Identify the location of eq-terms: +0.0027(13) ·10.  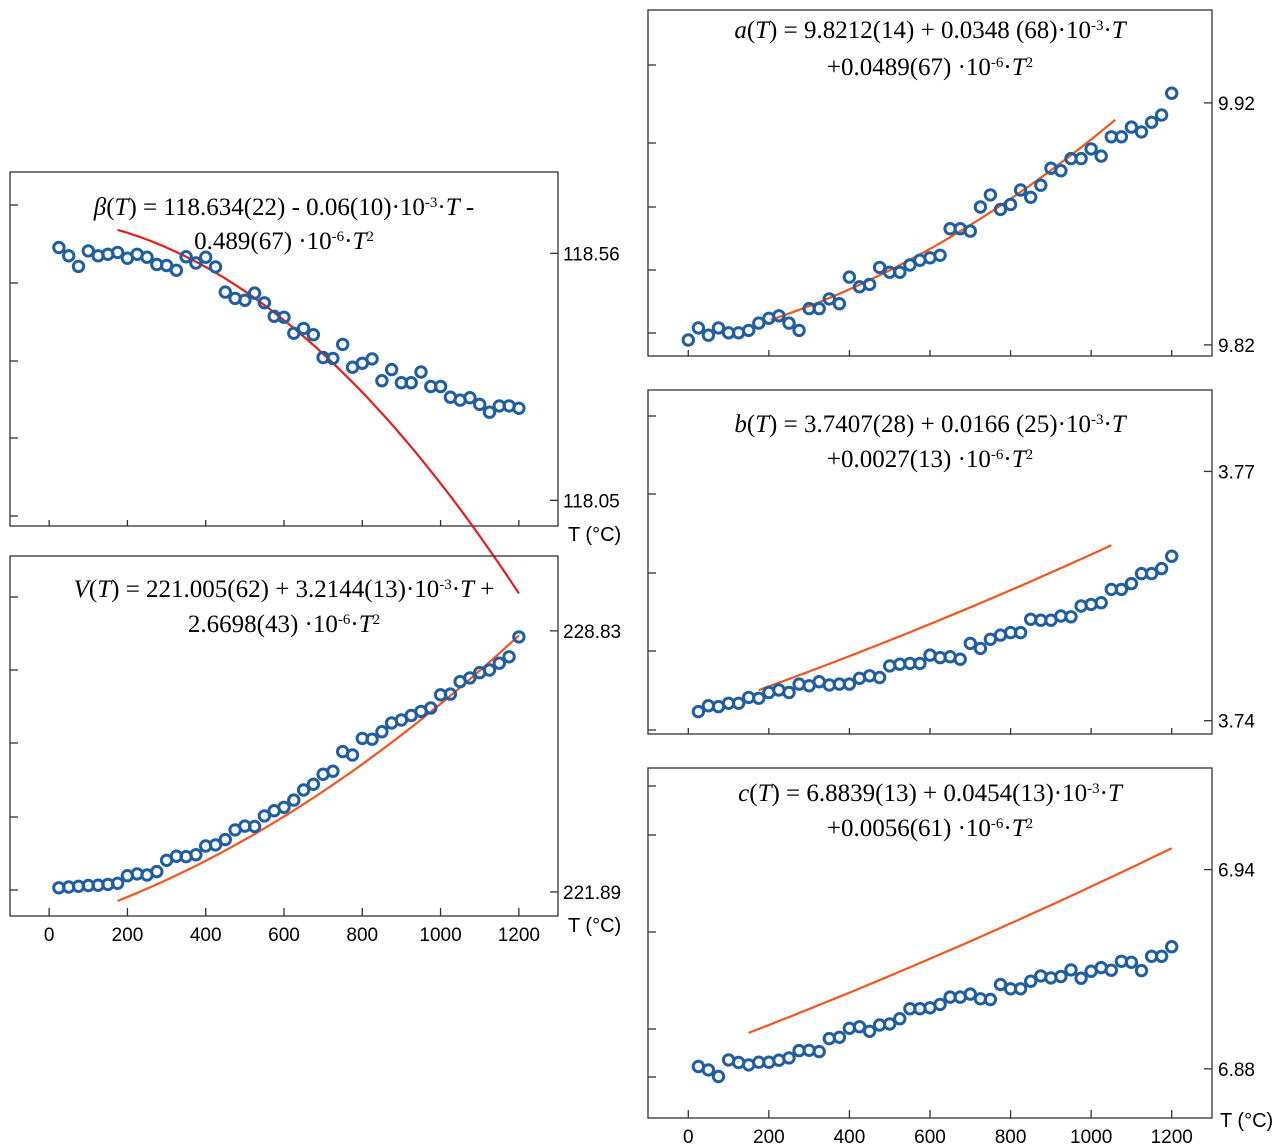
(909, 459).